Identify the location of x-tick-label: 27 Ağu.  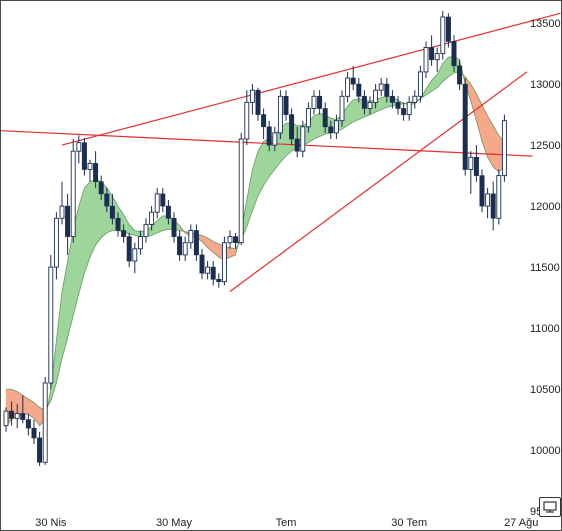
(521, 523).